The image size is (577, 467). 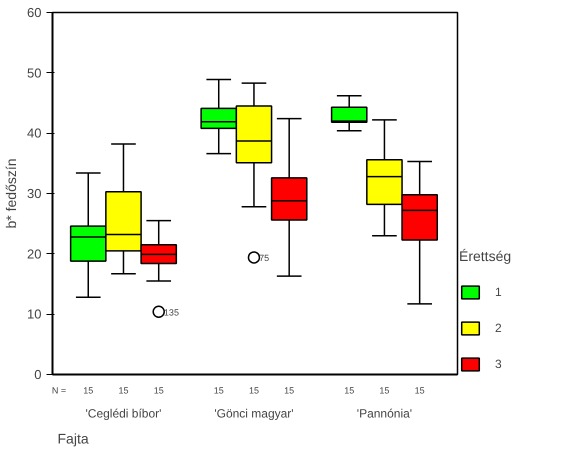 I want to click on x-tick-label: 'Pannónia', so click(x=384, y=413).